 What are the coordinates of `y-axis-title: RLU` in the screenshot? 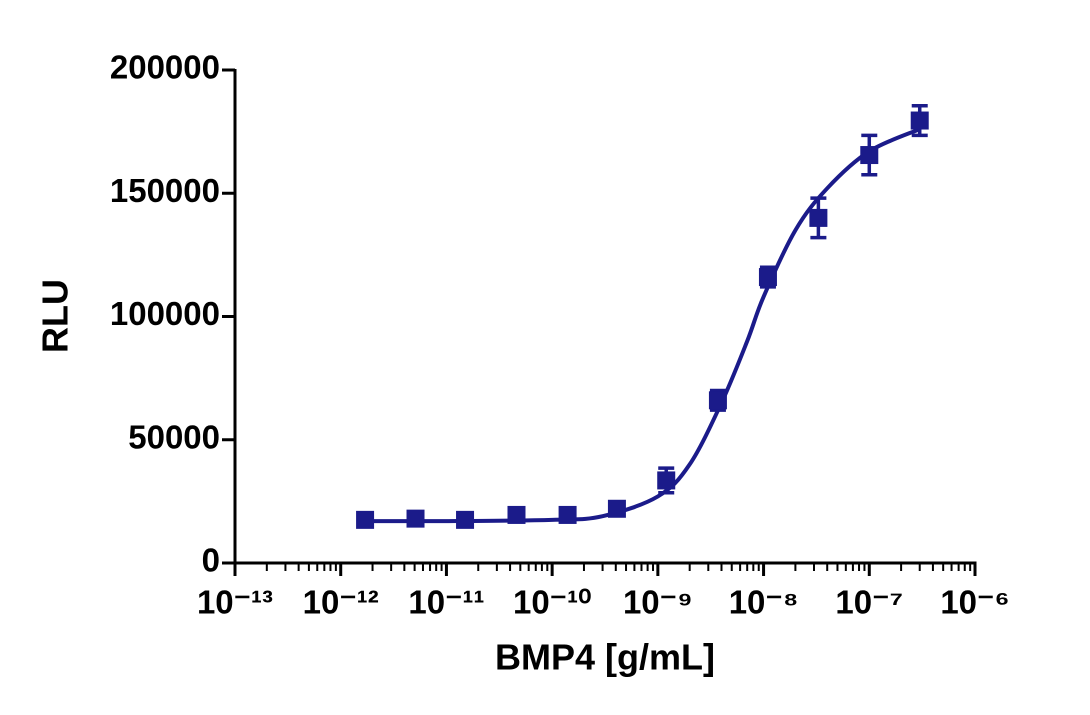 It's located at (55, 316).